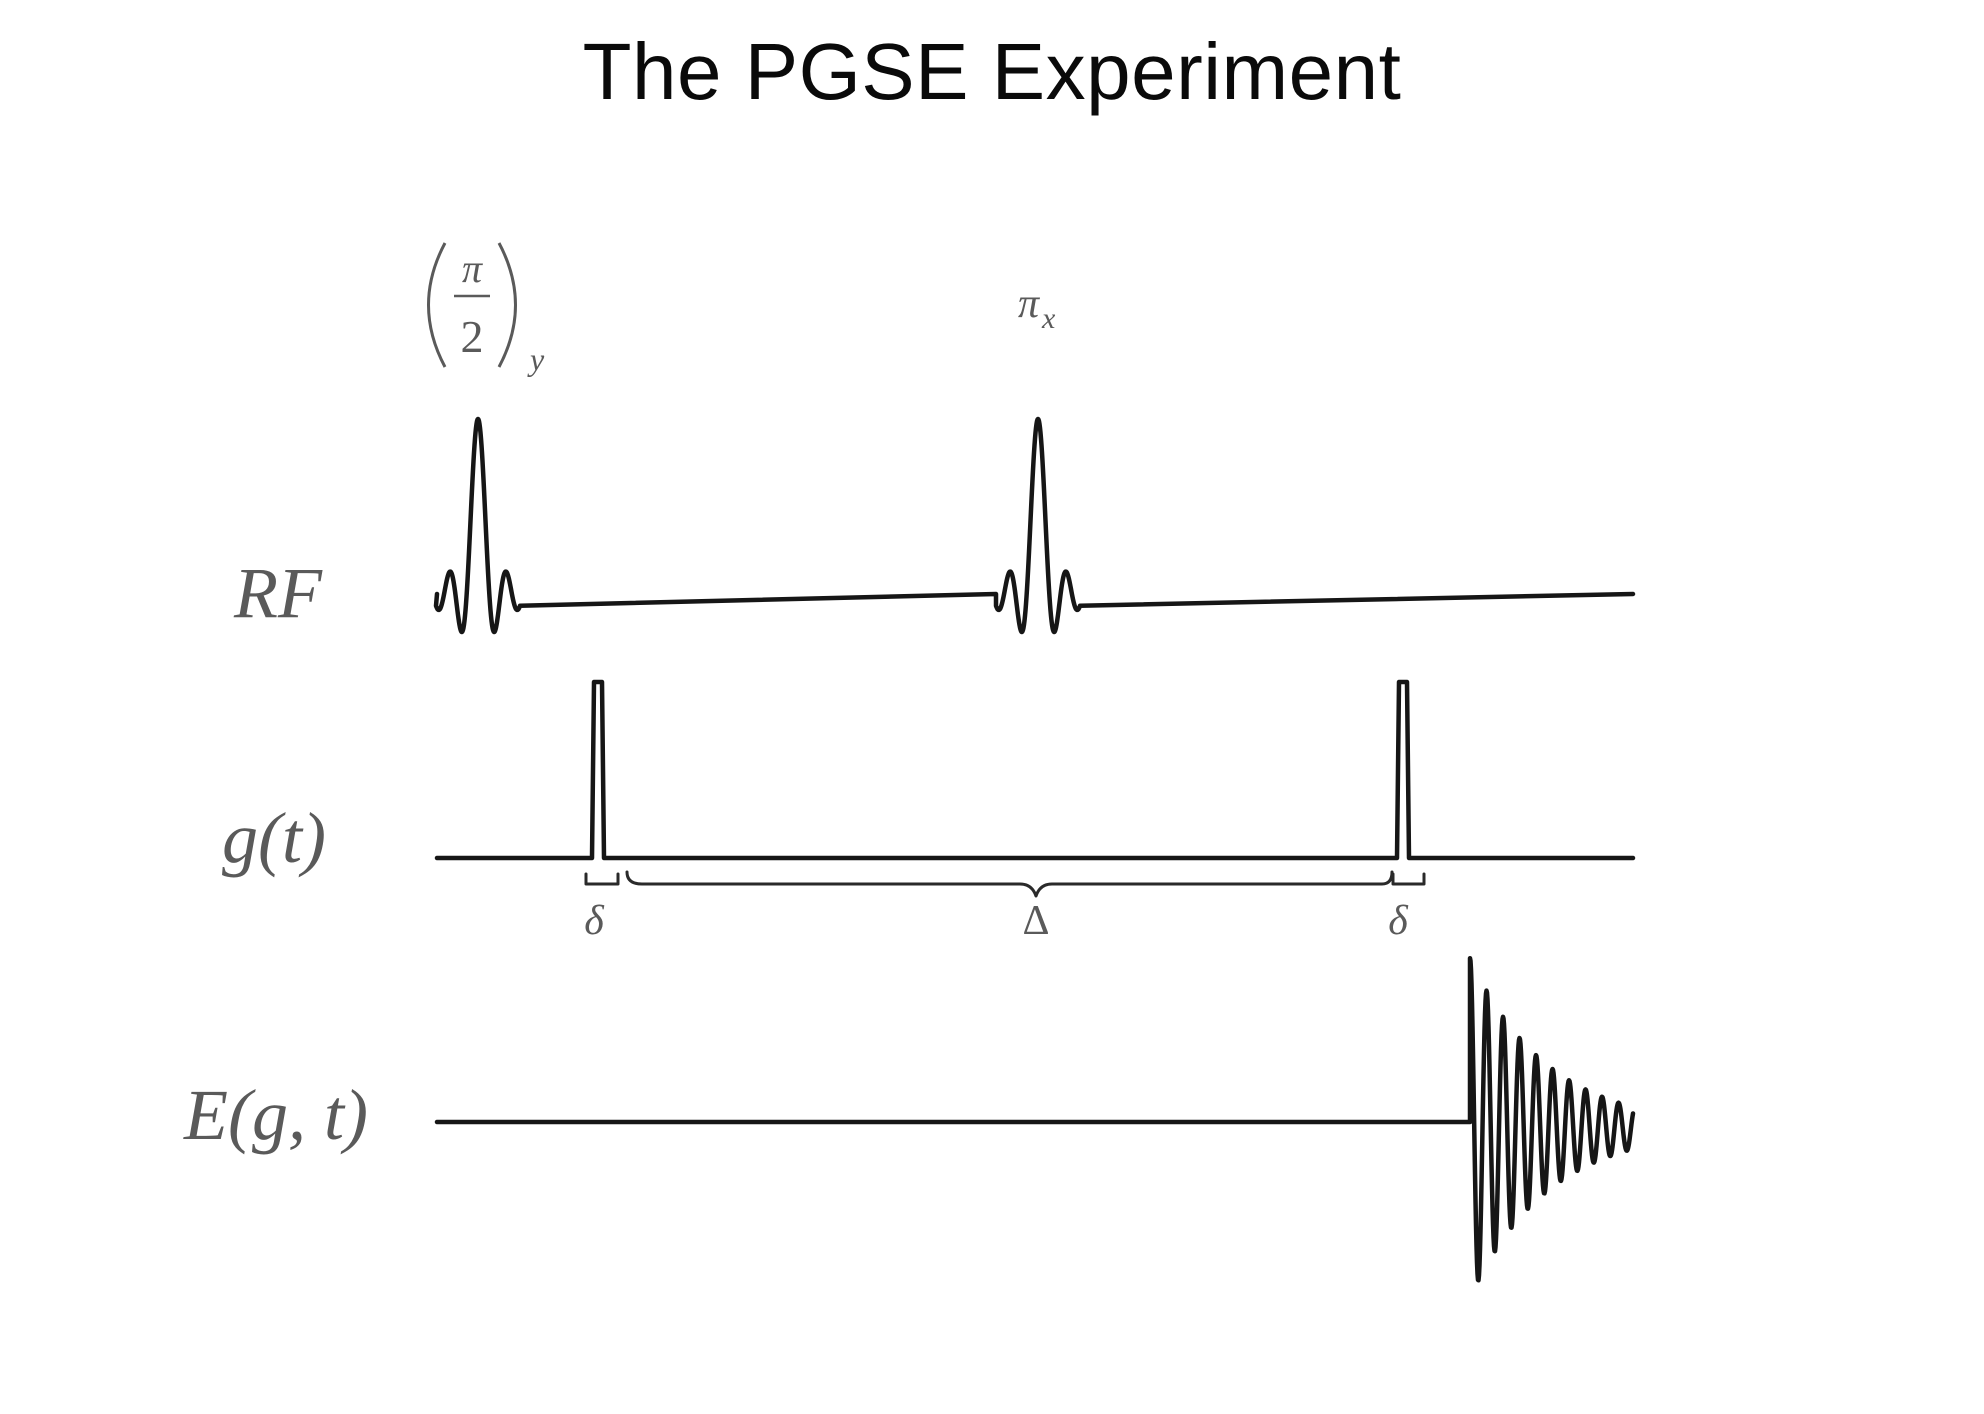 This screenshot has height=1414, width=1984. What do you see at coordinates (536, 359) in the screenshot?
I see `excitation-subscript: y` at bounding box center [536, 359].